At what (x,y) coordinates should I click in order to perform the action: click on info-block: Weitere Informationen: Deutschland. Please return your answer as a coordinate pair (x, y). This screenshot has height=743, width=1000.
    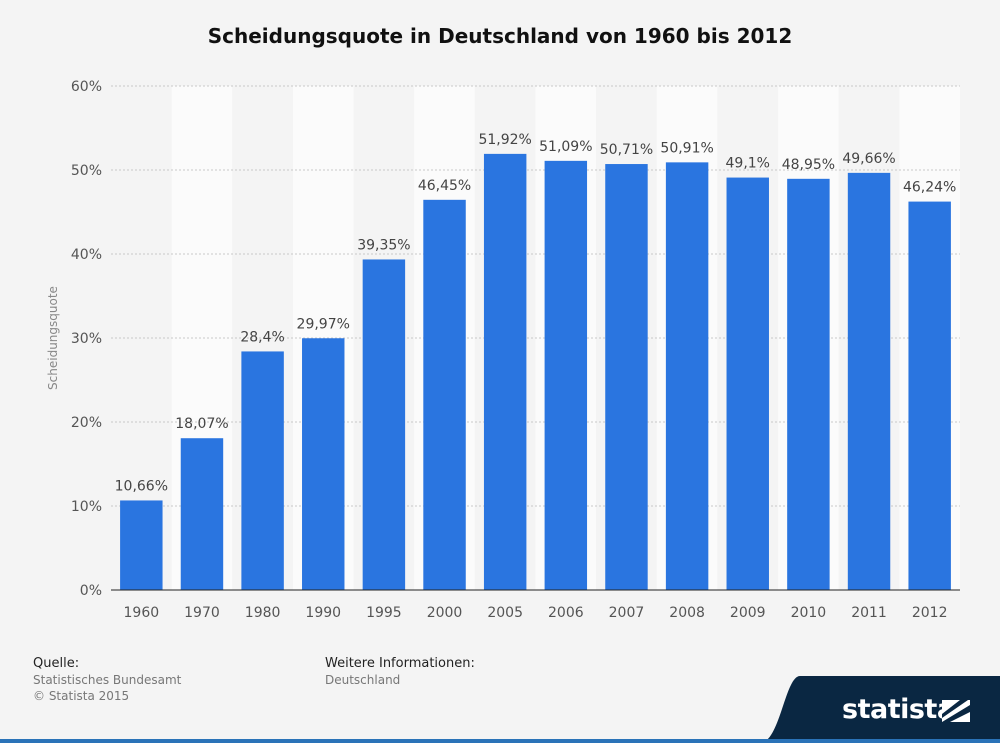
    Looking at the image, I should click on (400, 672).